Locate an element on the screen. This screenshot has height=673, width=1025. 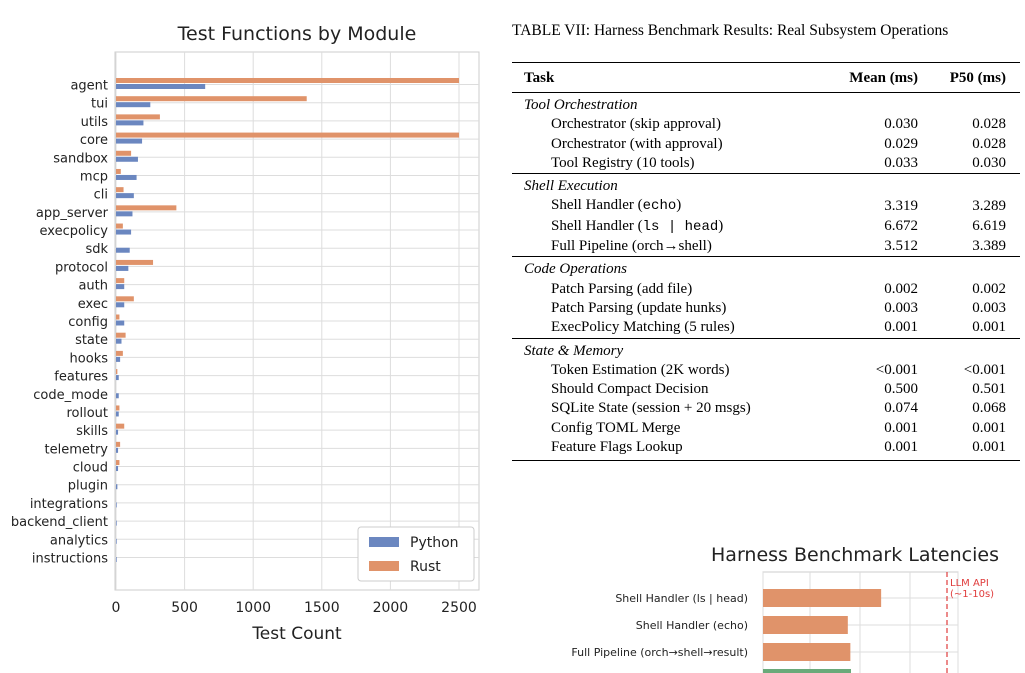
legend-label-rust: Rust is located at coordinates (425, 567).